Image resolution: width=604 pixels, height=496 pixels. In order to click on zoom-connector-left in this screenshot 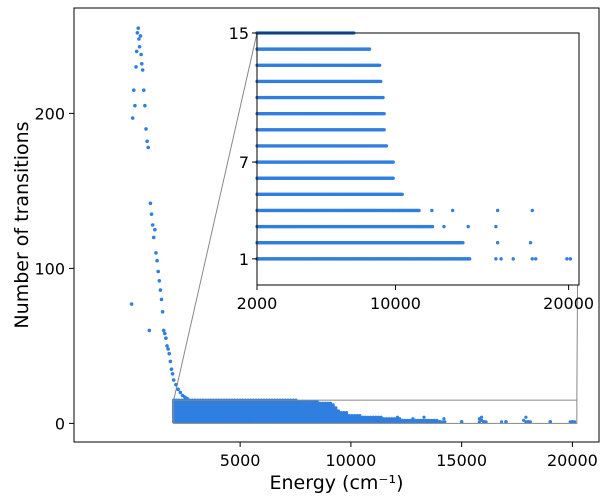, I will do `click(215, 216)`.